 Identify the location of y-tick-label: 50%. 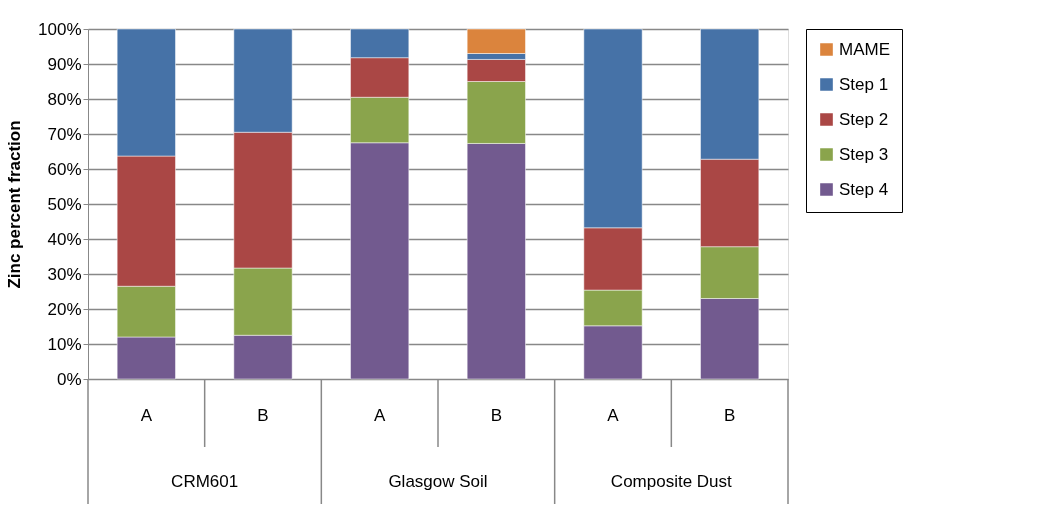
(64, 204).